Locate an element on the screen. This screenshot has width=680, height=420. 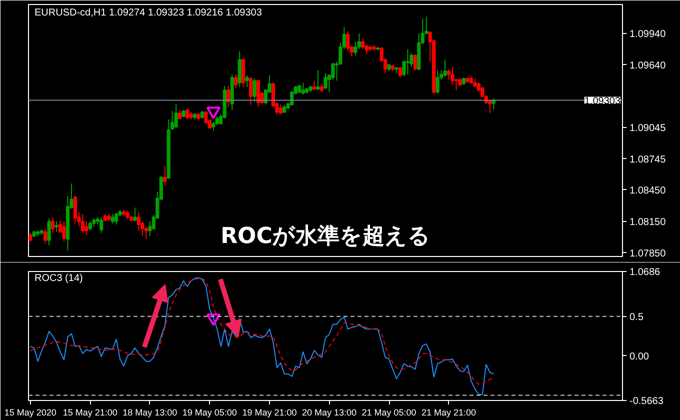
x-tick-label: 15 May 21:00 is located at coordinates (90, 413).